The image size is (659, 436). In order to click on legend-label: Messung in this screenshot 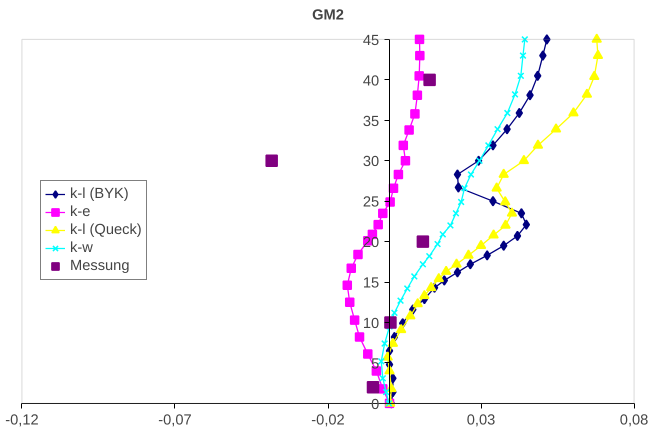, I will do `click(100, 266)`.